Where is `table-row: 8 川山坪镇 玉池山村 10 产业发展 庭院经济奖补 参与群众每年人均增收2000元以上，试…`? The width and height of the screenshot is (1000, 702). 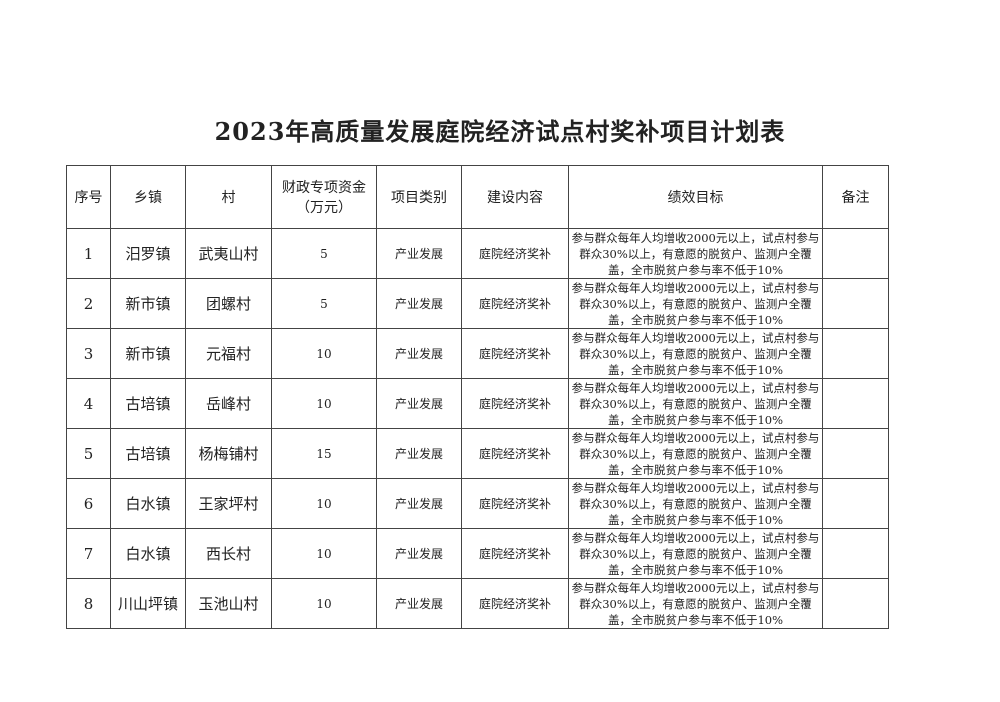 table-row: 8 川山坪镇 玉池山村 10 产业发展 庭院经济奖补 参与群众每年人均增收2000元以上，试… is located at coordinates (477, 603).